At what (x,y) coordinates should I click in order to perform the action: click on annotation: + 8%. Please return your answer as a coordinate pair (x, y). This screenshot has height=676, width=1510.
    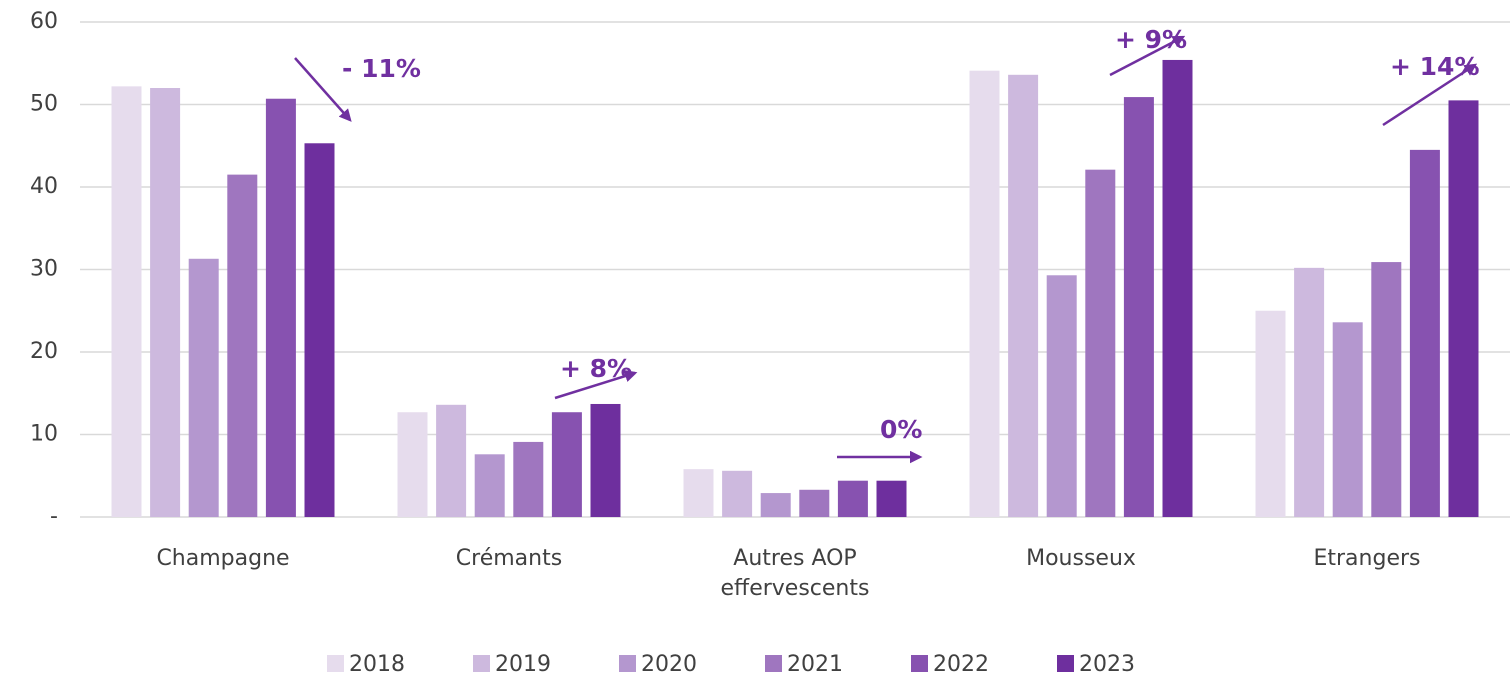
    Looking at the image, I should click on (596, 368).